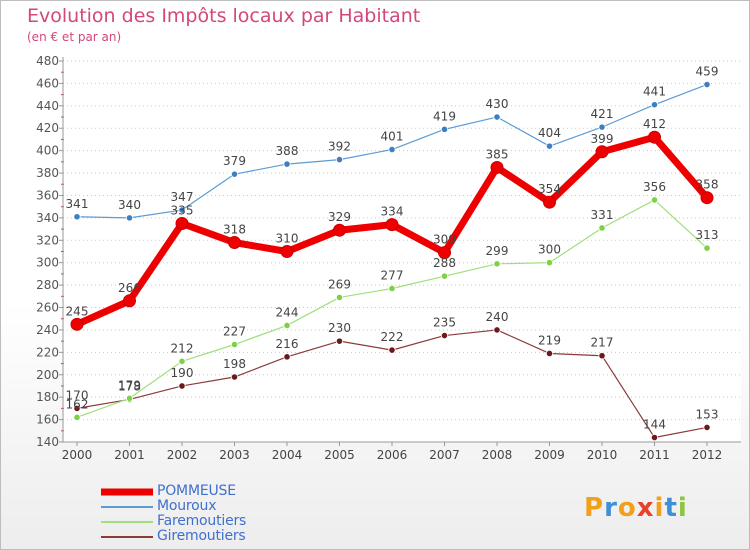 The image size is (750, 550). Describe the element at coordinates (47, 285) in the screenshot. I see `y-tick-label: 280` at that location.